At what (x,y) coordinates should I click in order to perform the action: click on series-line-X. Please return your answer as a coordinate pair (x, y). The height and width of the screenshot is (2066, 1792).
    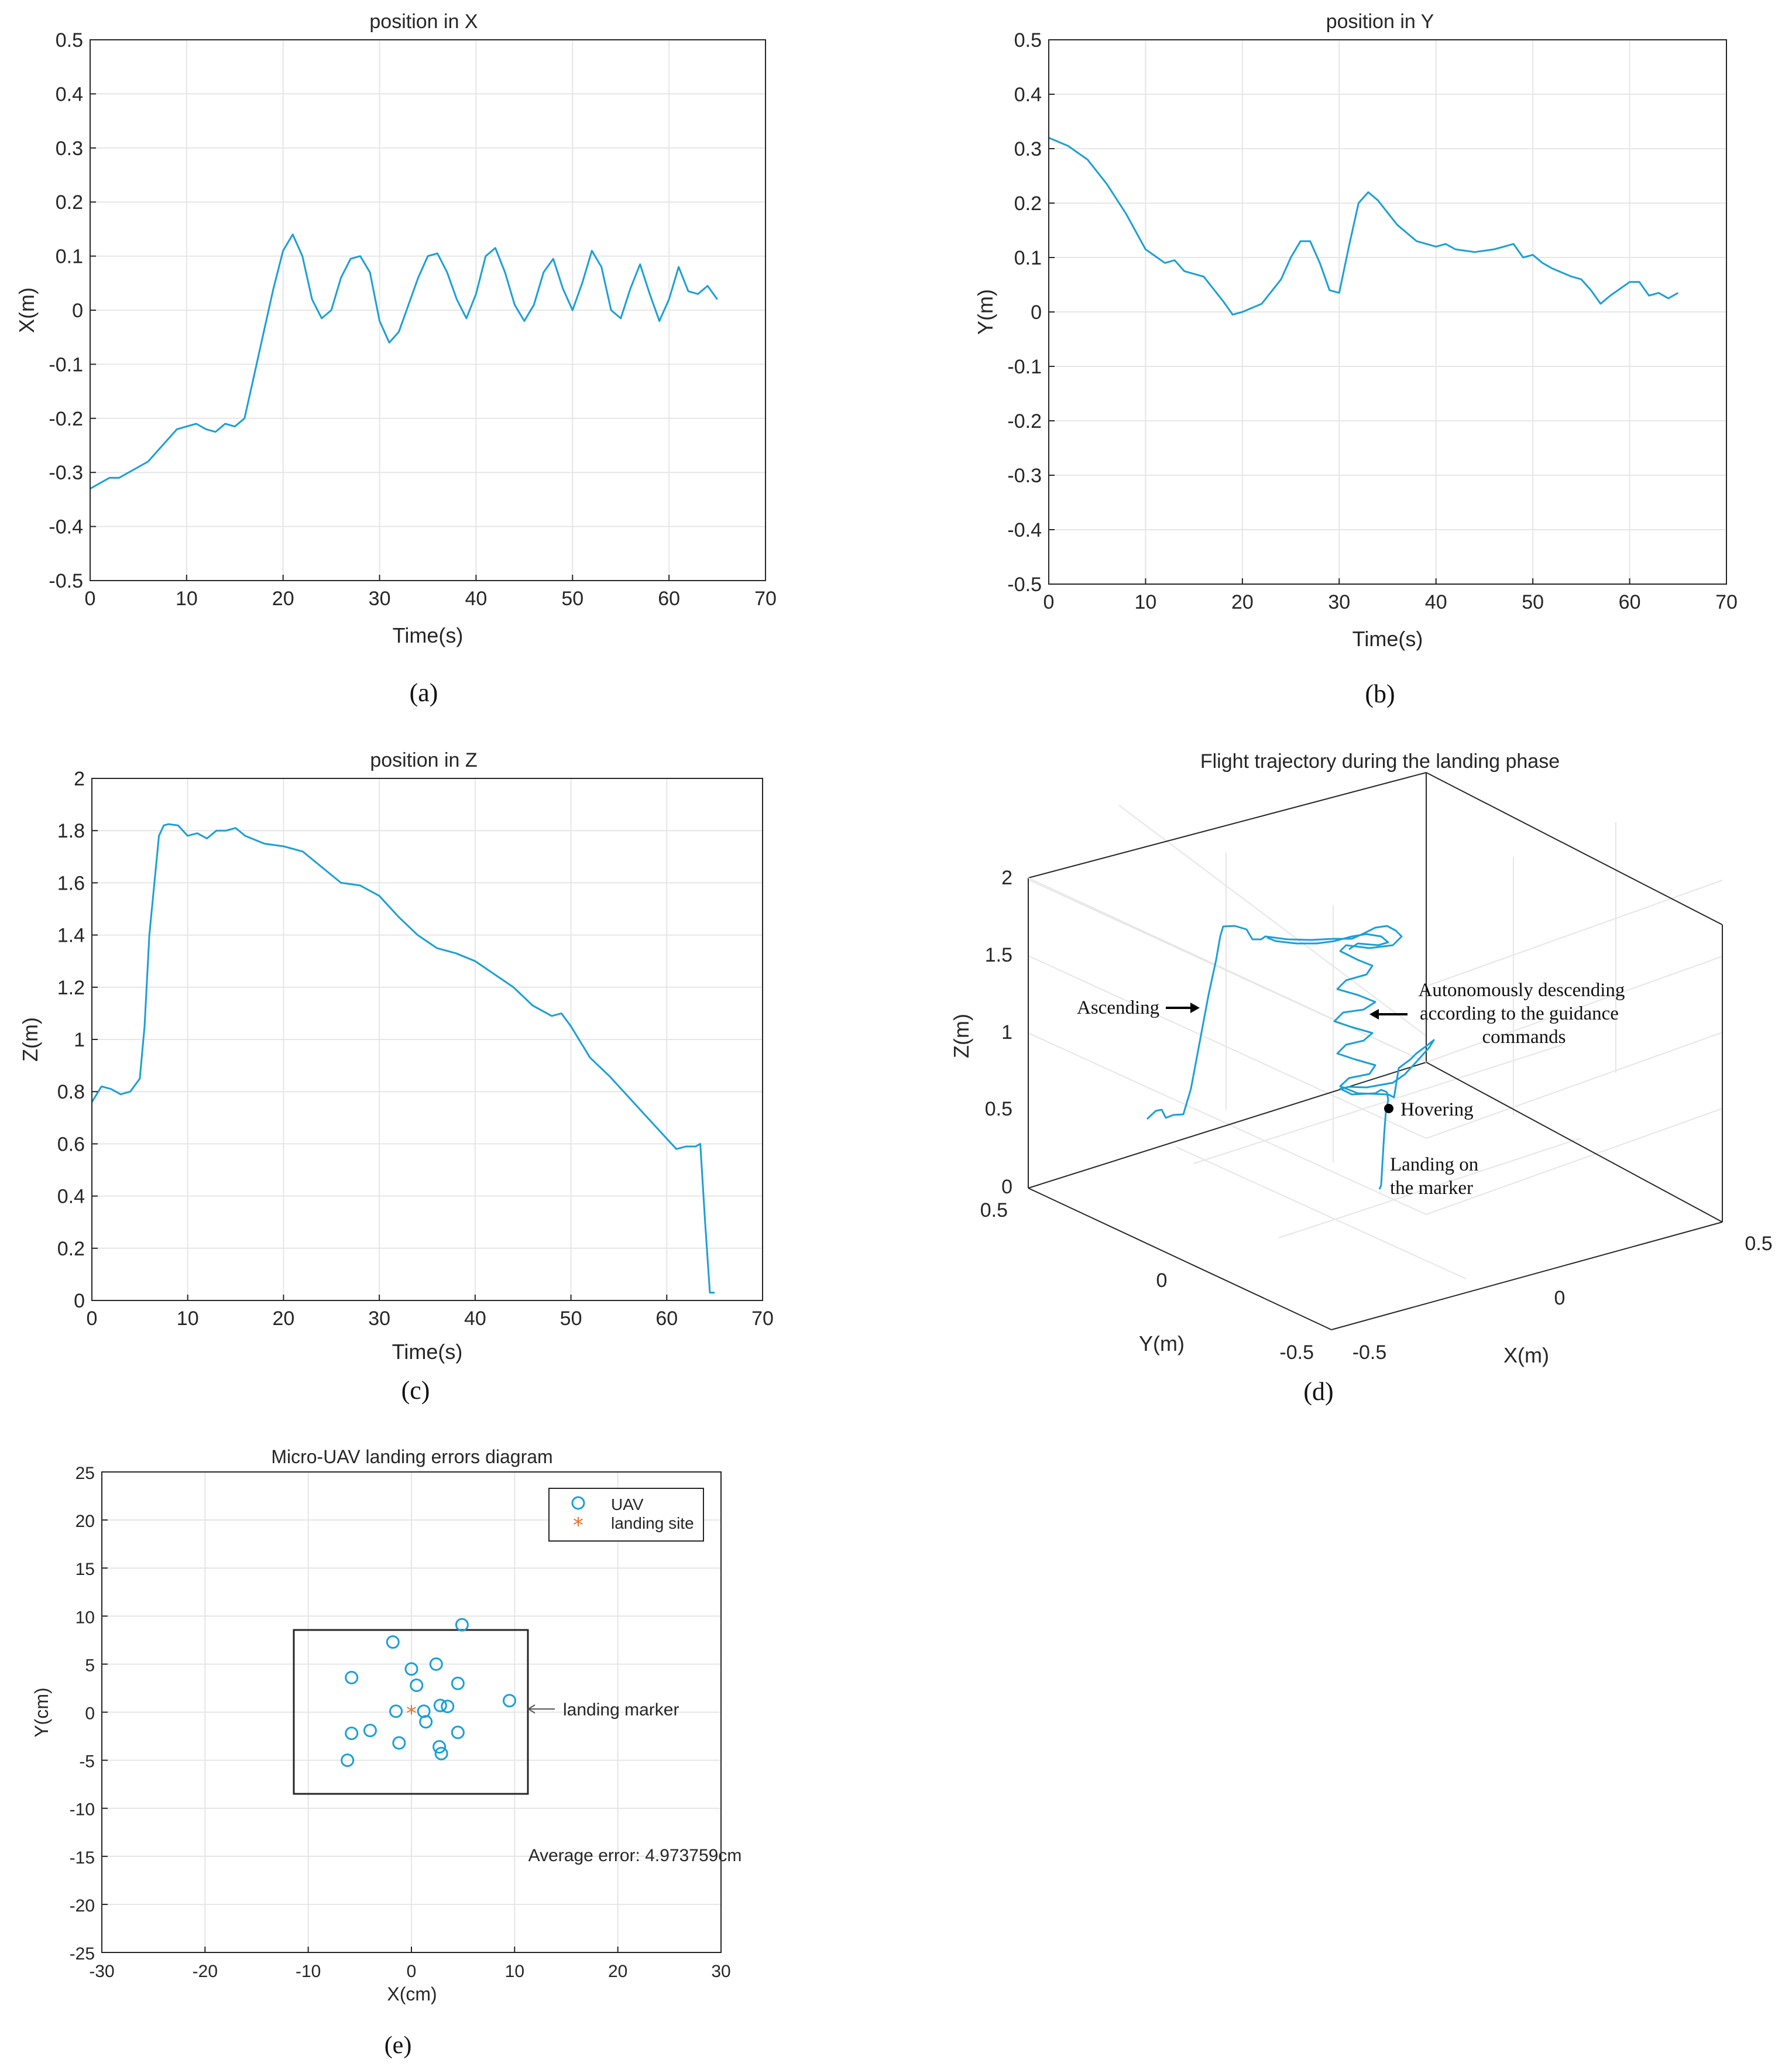
    Looking at the image, I should click on (404, 362).